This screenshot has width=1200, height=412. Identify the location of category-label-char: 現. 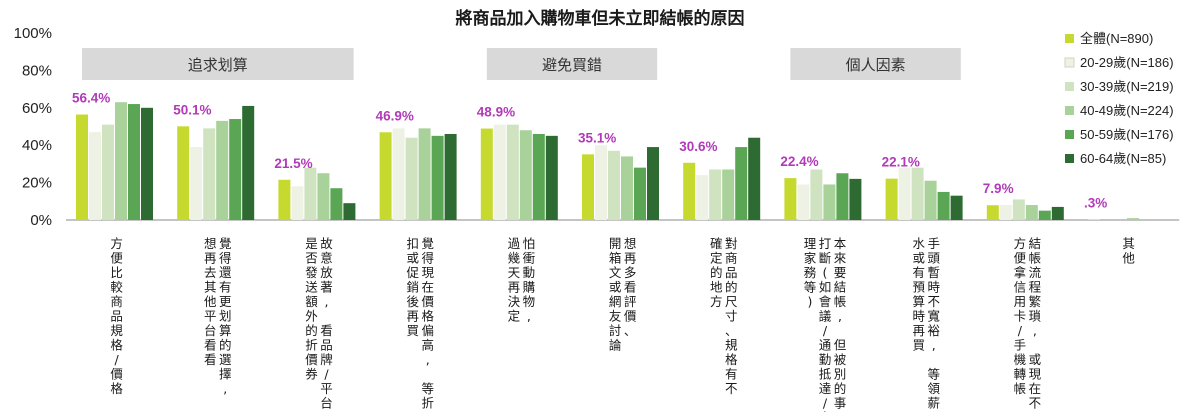
(427, 272).